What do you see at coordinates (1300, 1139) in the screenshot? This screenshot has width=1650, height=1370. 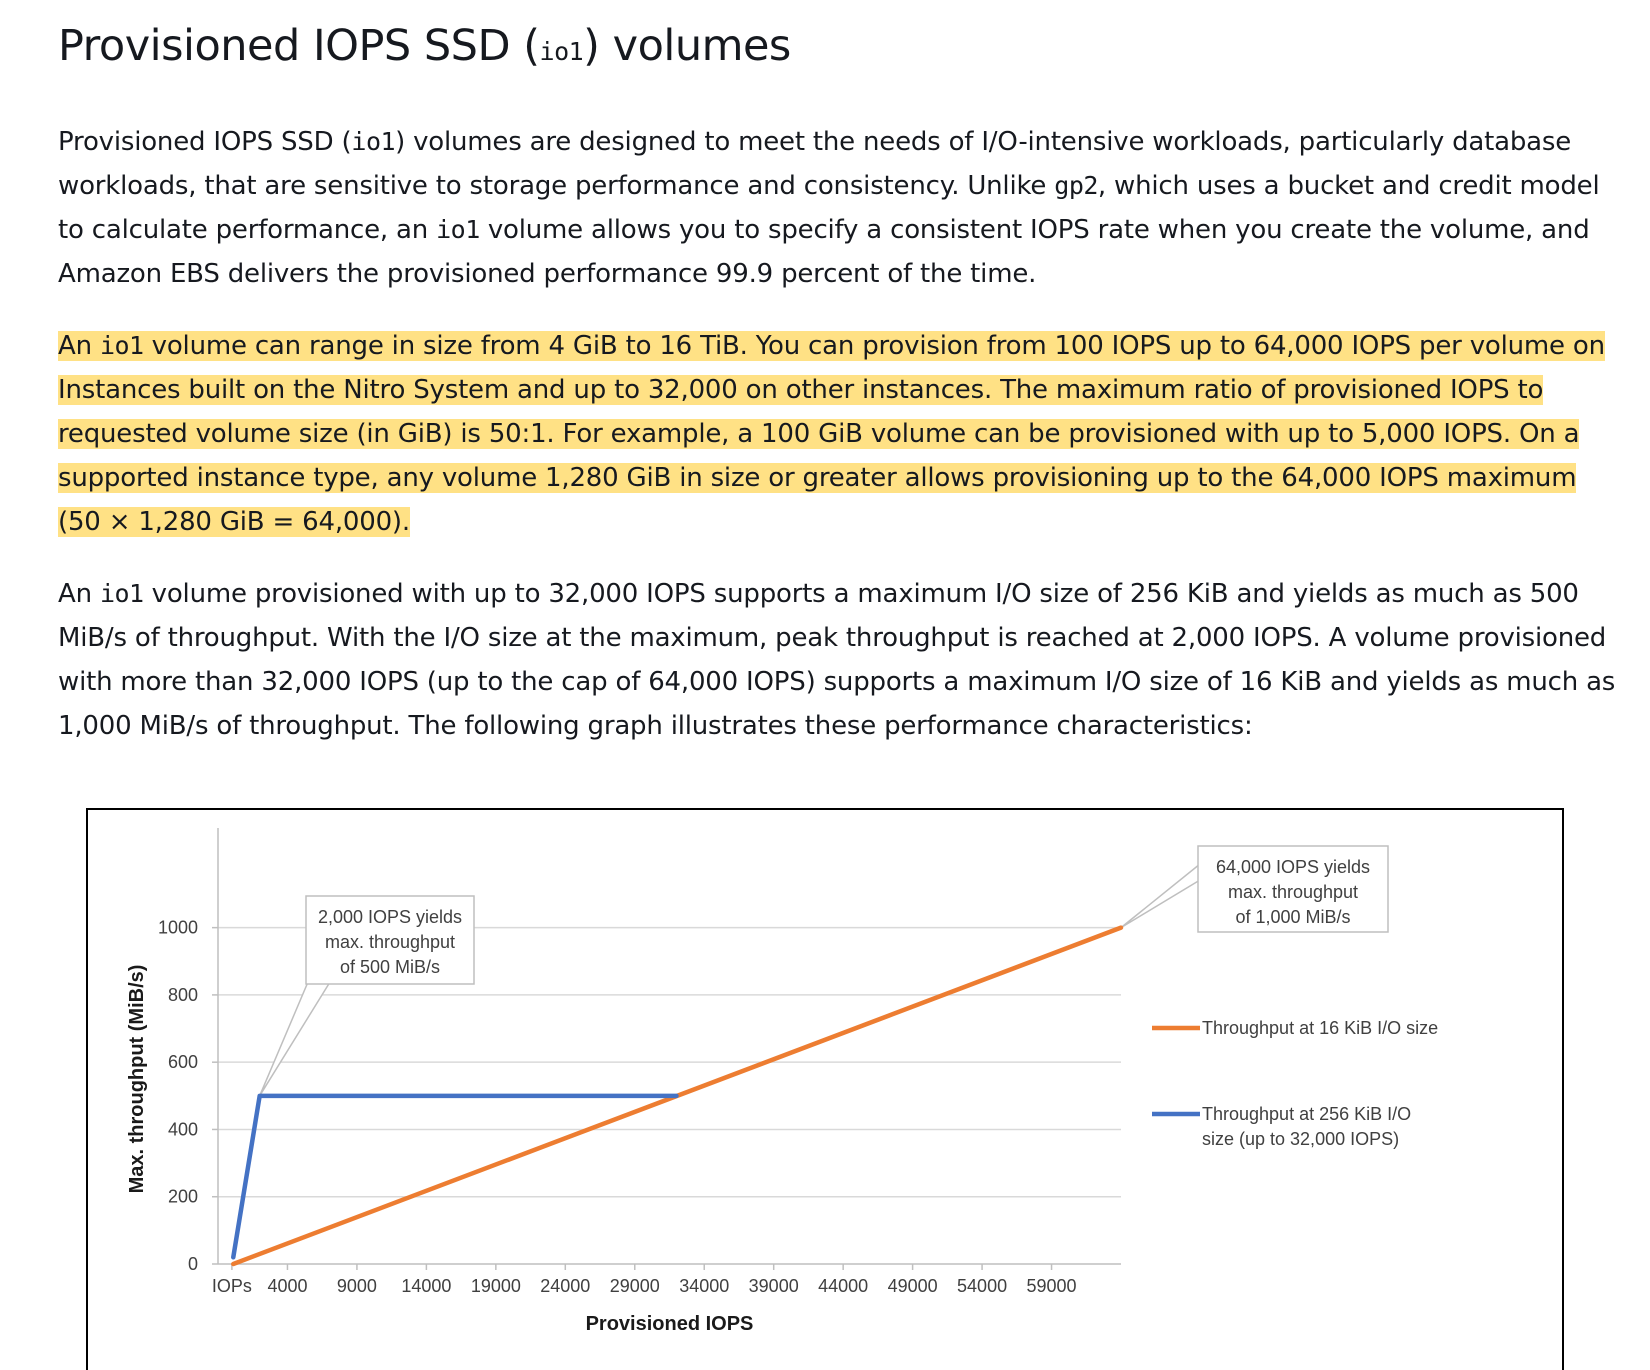 I see `legend-label: size (up to 32,000 IOPS)` at bounding box center [1300, 1139].